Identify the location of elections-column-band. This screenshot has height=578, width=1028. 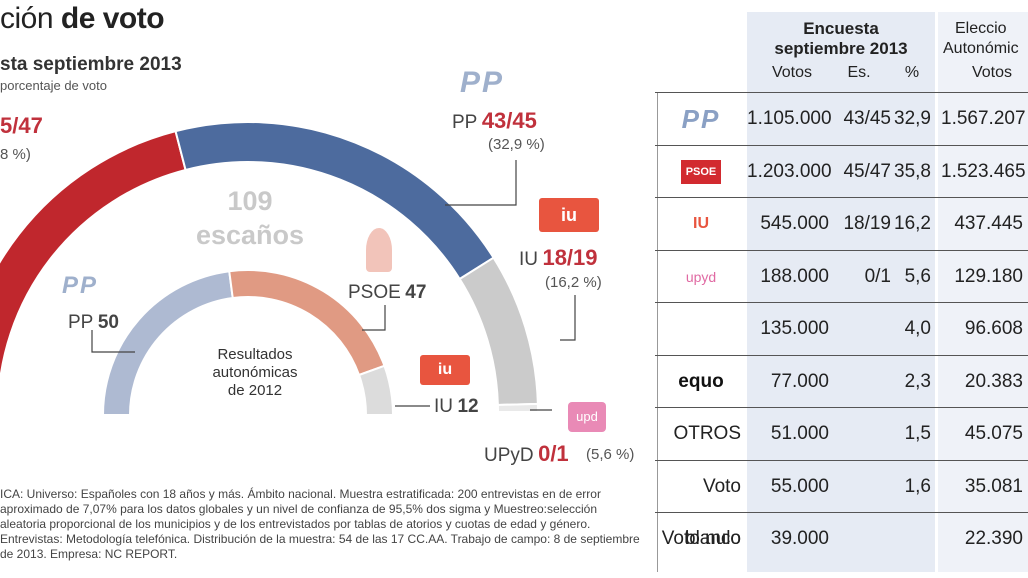
(983, 292).